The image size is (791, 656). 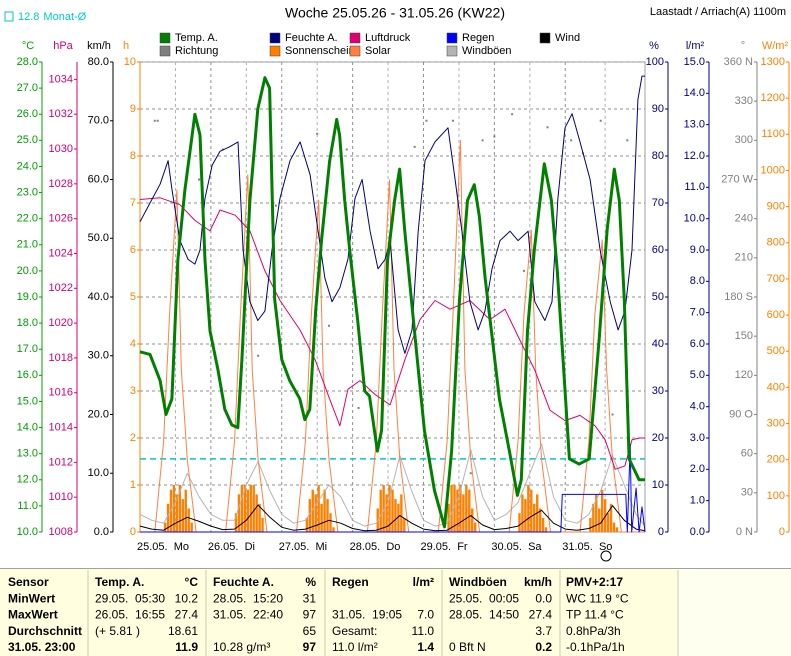 What do you see at coordinates (484, 615) in the screenshot?
I see `table-cell: 28.05. 14:50` at bounding box center [484, 615].